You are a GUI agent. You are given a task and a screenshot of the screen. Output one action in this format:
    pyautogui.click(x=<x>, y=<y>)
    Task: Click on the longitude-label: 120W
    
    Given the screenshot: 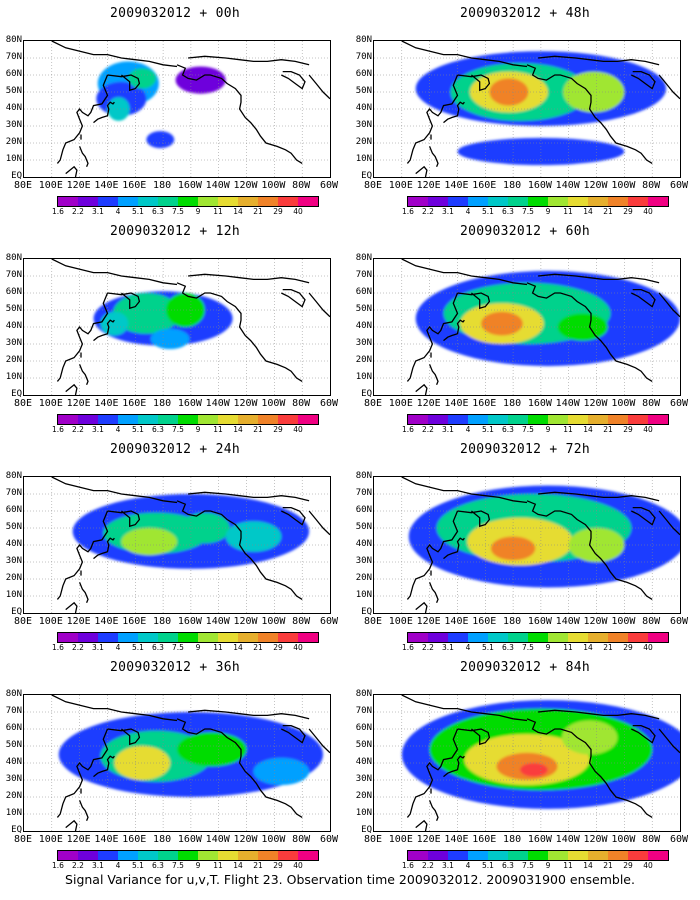 What is the action you would take?
    pyautogui.click(x=245, y=839)
    